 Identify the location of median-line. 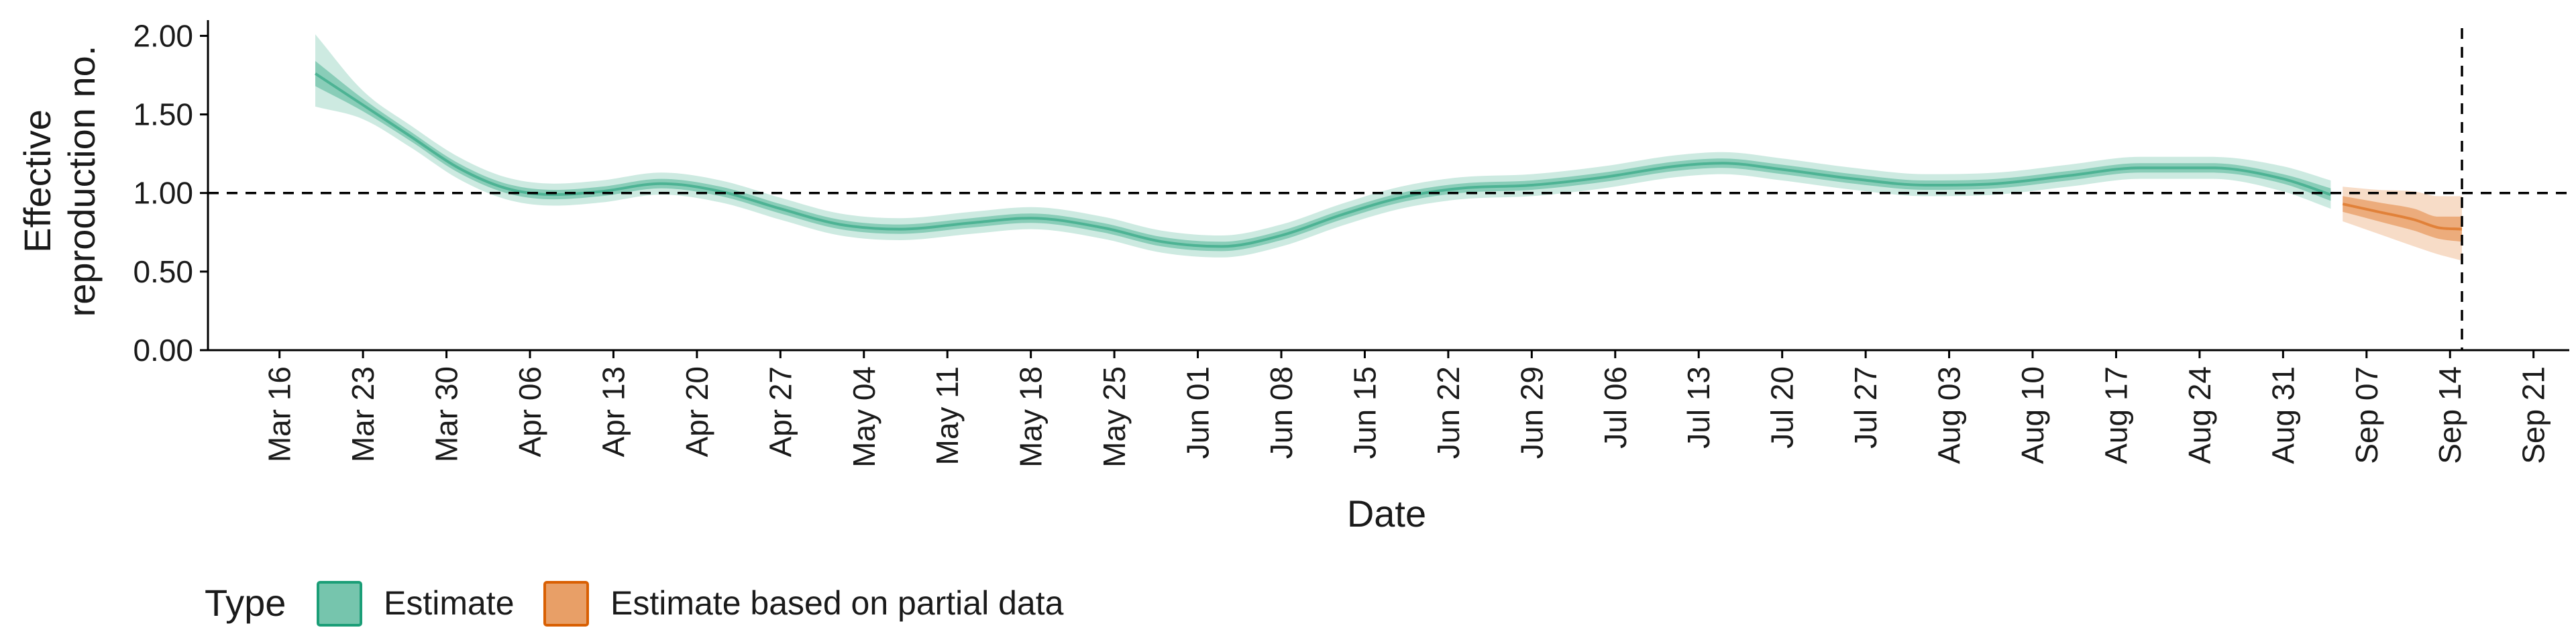
(2402, 217).